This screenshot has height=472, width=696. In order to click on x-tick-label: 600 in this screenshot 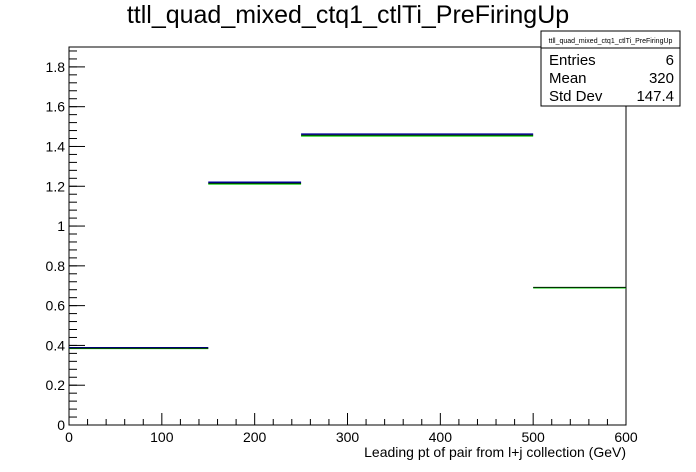, I will do `click(626, 437)`.